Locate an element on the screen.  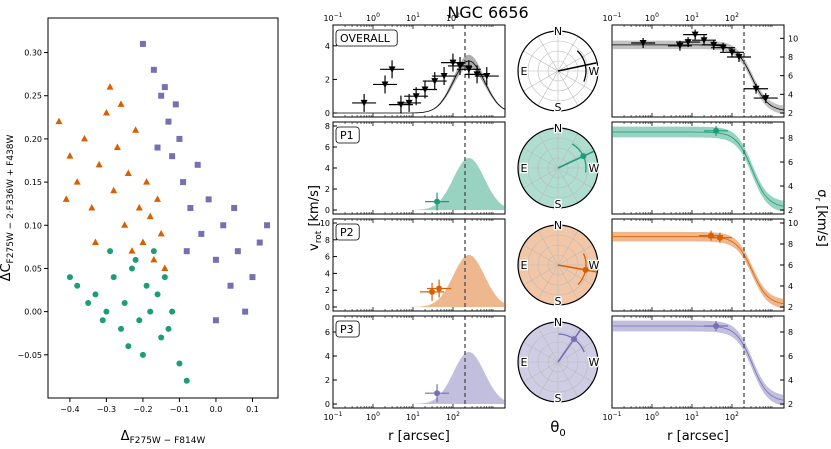
scatter-y-tick-label: 0.05 is located at coordinates (33, 268).